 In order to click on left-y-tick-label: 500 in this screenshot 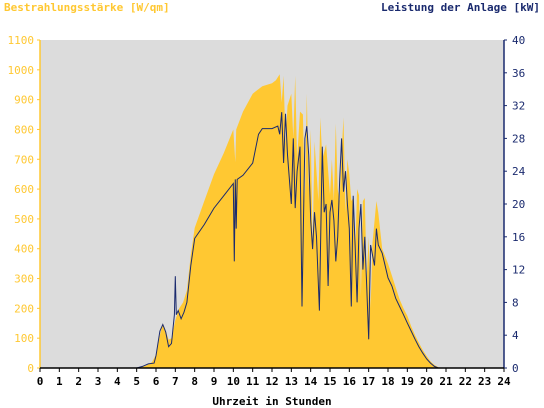, I will do `click(24, 219)`.